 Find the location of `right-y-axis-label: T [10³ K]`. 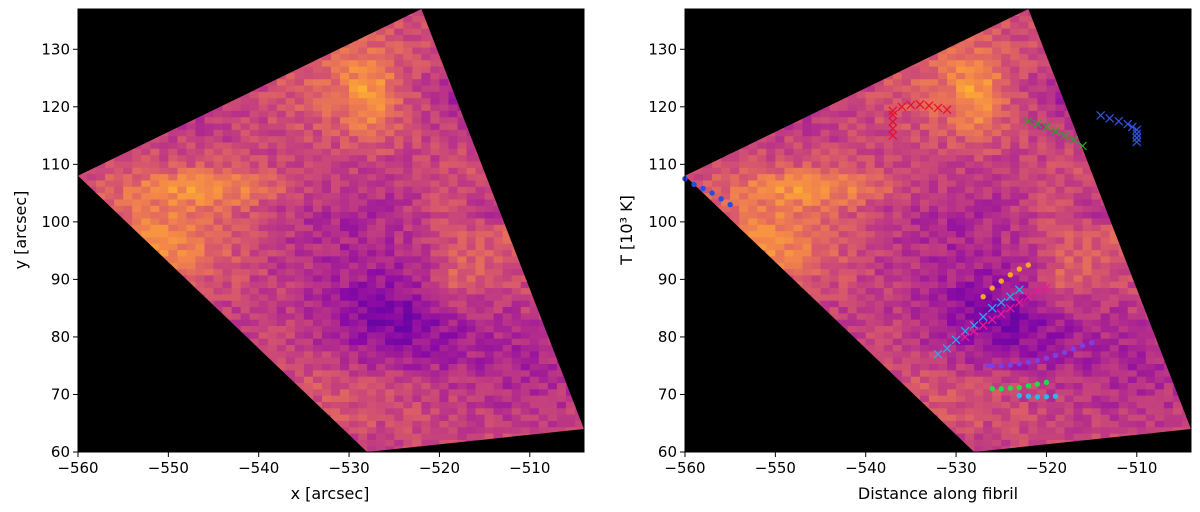

right-y-axis-label: T [10³ K] is located at coordinates (626, 230).